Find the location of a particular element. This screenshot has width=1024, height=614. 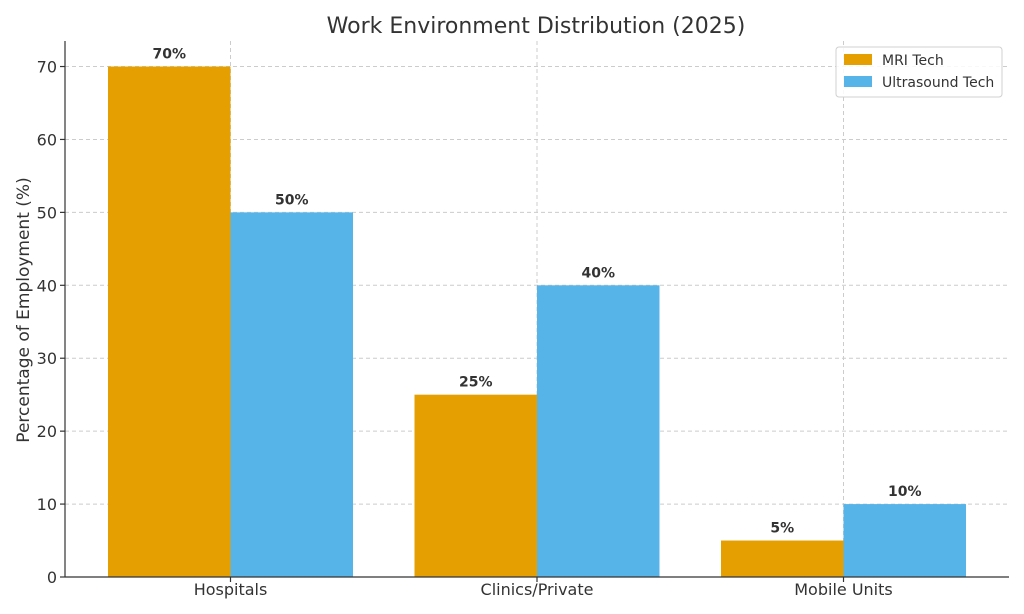

x-tick-label: Hospitals is located at coordinates (231, 589).